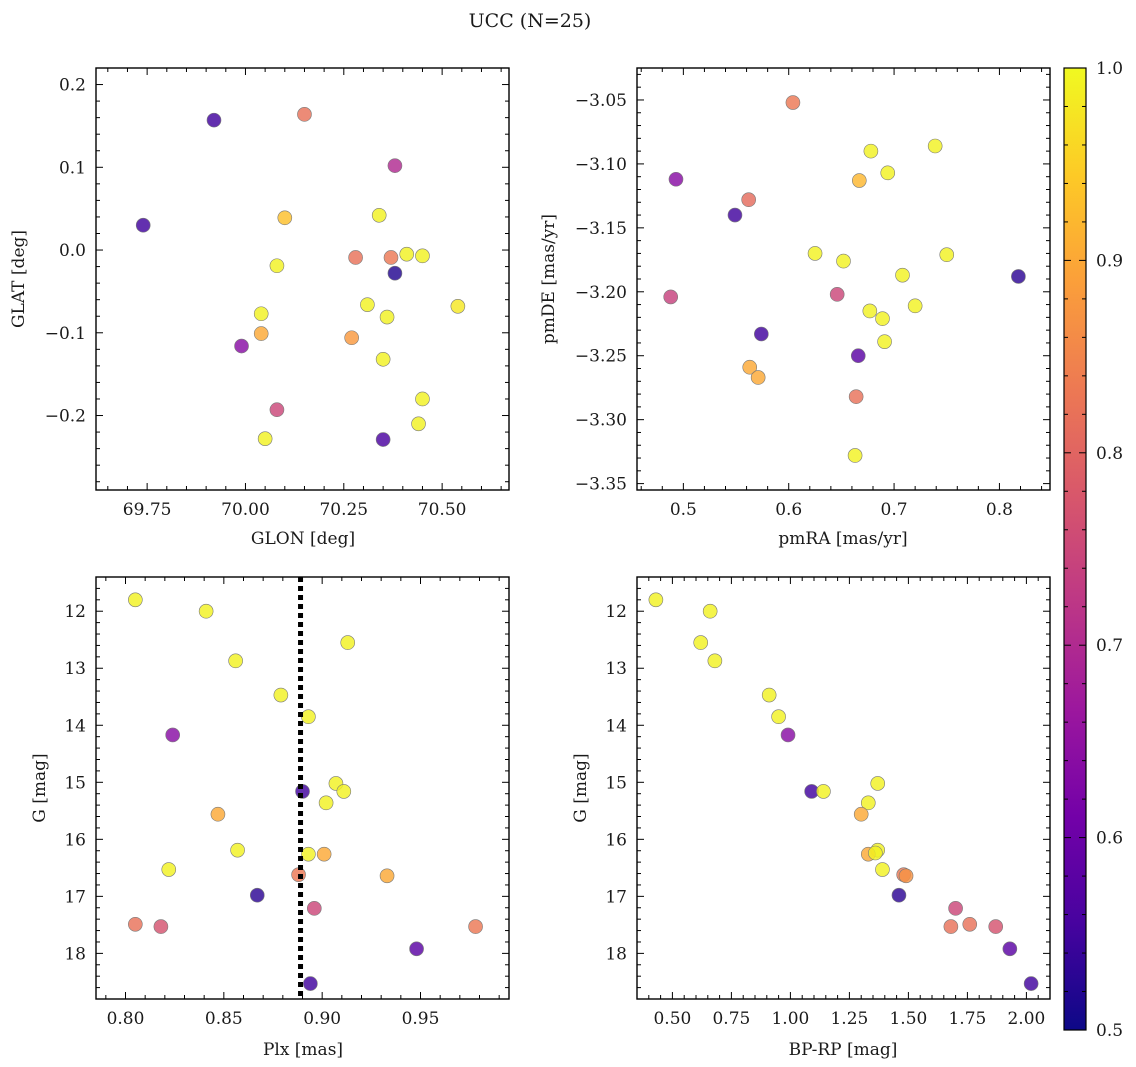 The image size is (1136, 1067). What do you see at coordinates (731, 1019) in the screenshot?
I see `x-tick-label: 0.75` at bounding box center [731, 1019].